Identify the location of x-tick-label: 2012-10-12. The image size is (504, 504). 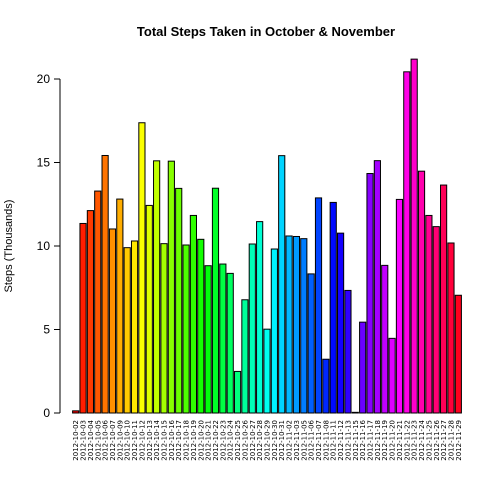
(142, 440).